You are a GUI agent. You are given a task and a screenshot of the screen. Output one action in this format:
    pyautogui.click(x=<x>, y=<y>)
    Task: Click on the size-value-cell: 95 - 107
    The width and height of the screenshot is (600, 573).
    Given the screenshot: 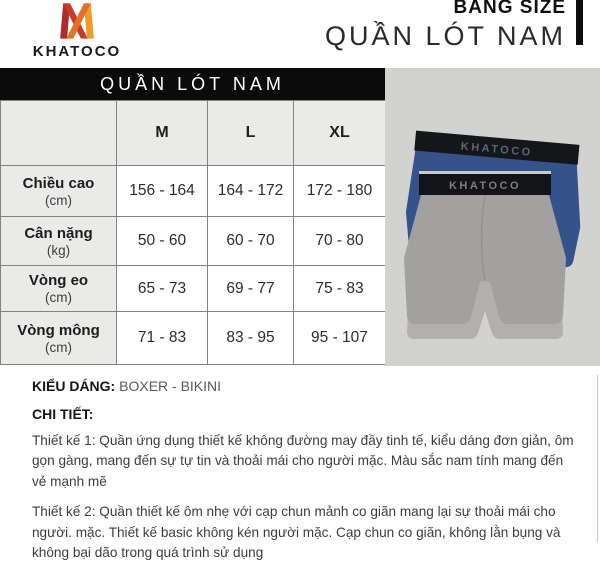 What is the action you would take?
    pyautogui.click(x=339, y=338)
    